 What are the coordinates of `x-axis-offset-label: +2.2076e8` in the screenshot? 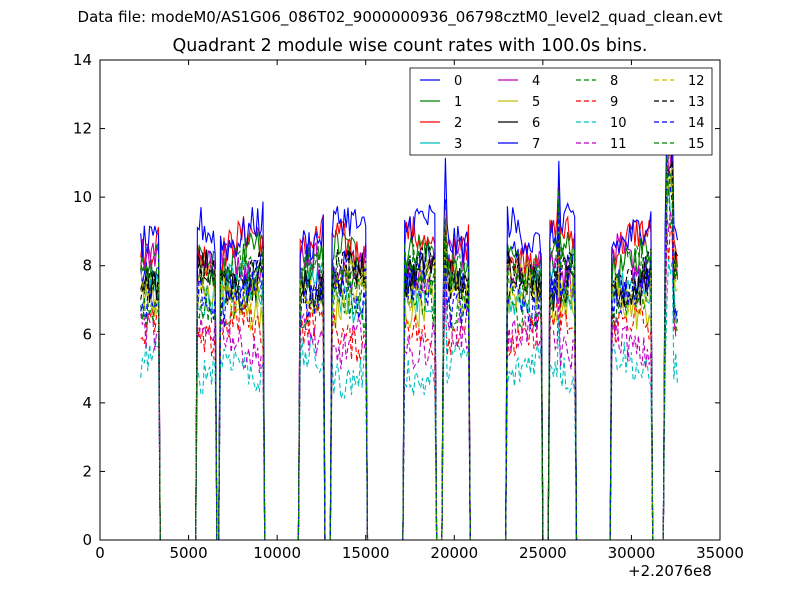 It's located at (670, 571).